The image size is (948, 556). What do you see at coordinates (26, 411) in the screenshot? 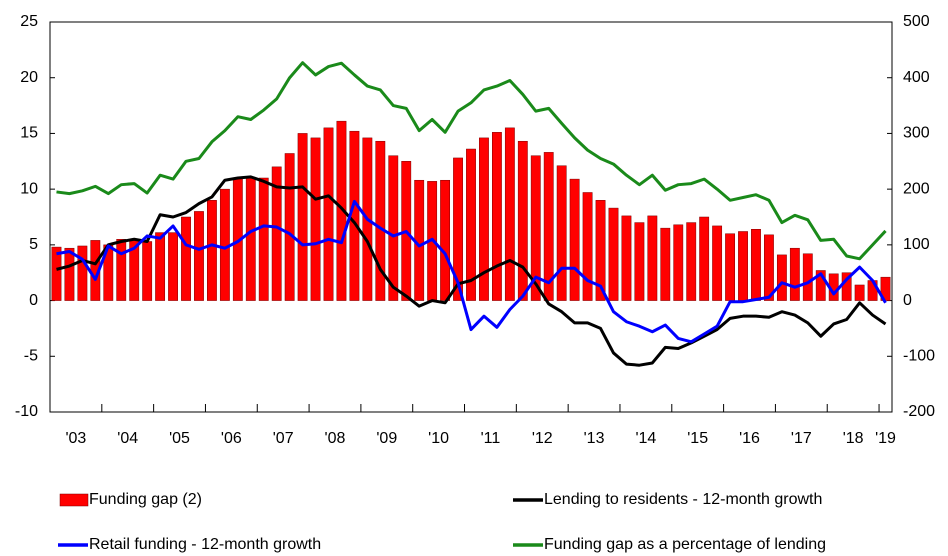
I see `y-tick-label: -10` at bounding box center [26, 411].